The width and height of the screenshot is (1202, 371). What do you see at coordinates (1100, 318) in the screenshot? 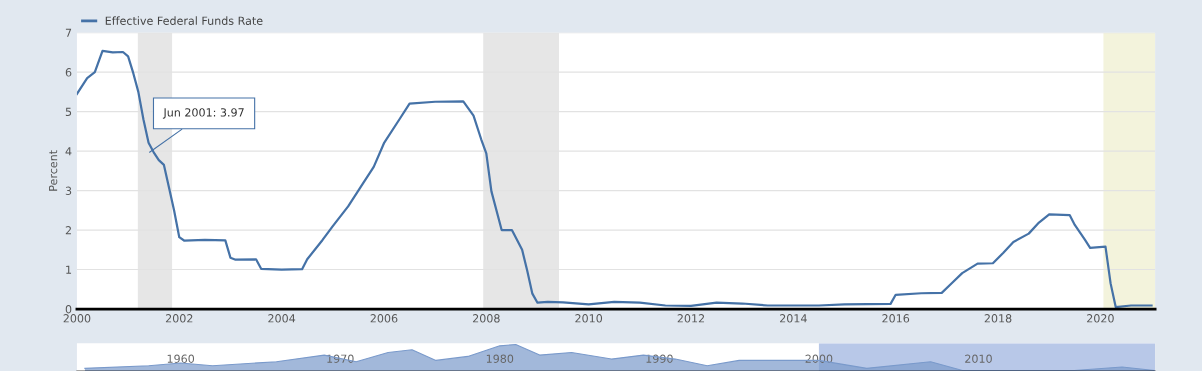
I see `x-tick-label: 2020` at bounding box center [1100, 318].